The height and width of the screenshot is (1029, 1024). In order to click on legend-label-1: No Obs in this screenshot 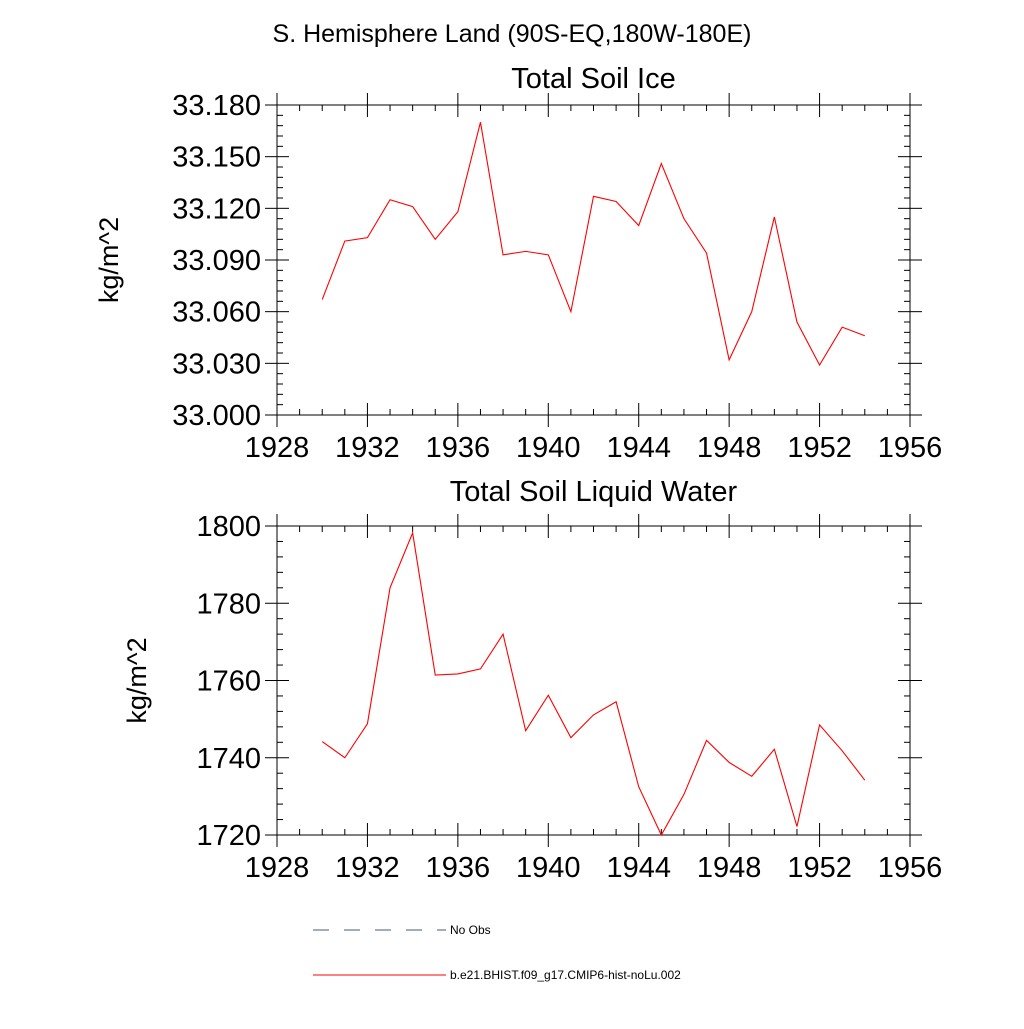, I will do `click(470, 930)`.